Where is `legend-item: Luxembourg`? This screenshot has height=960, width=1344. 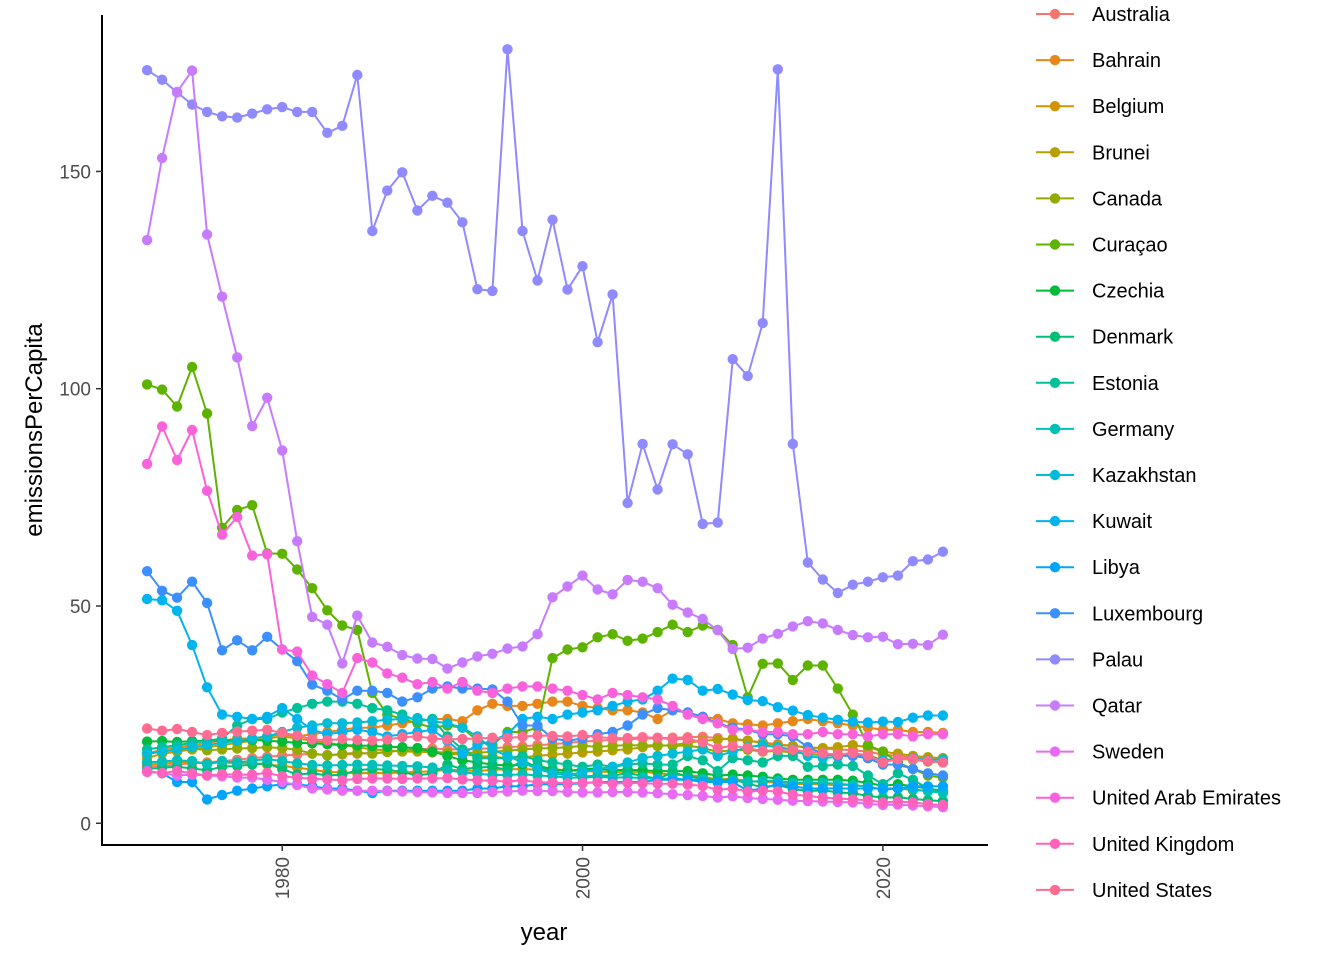 legend-item: Luxembourg is located at coordinates (1119, 614).